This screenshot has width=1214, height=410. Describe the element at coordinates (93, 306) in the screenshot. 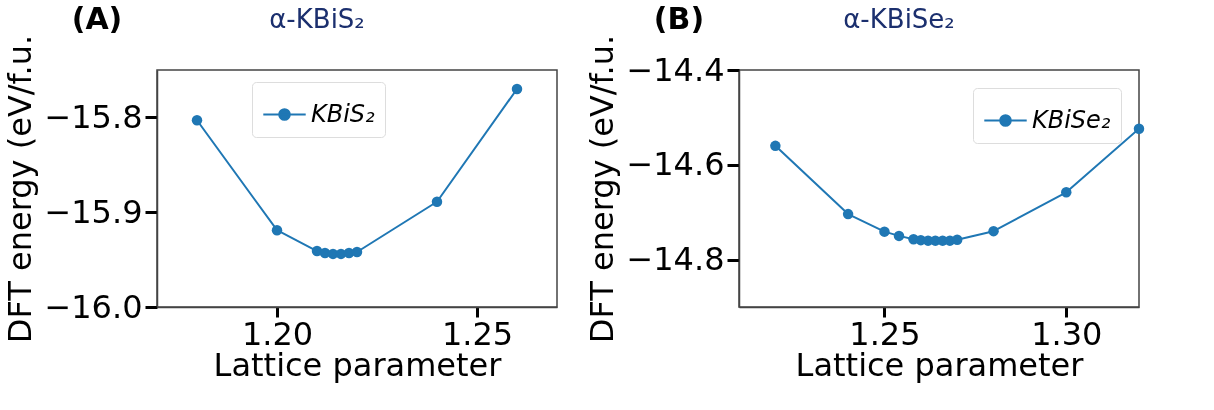

I see `y-tick-label: −16.0` at that location.